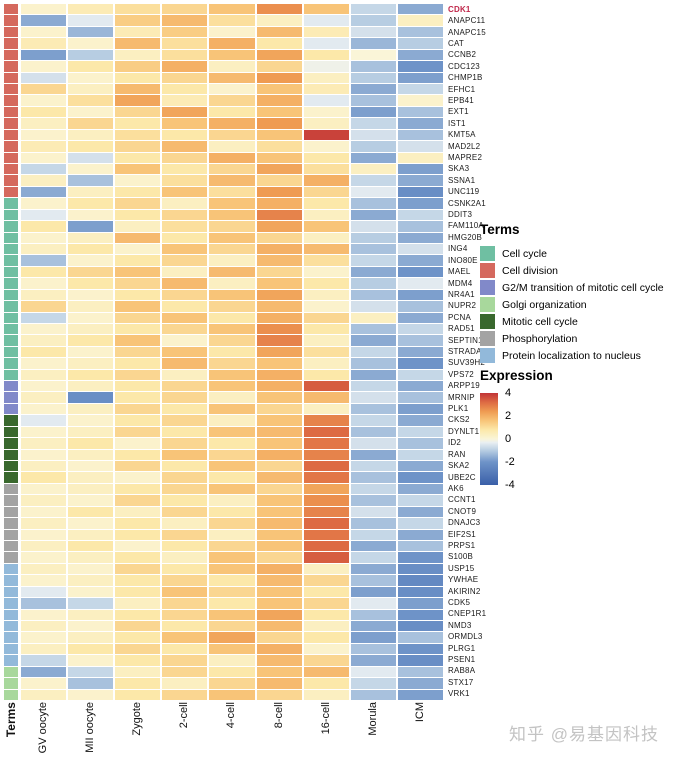  Describe the element at coordinates (467, 614) in the screenshot. I see `gene-label: CNEP1R1` at that location.